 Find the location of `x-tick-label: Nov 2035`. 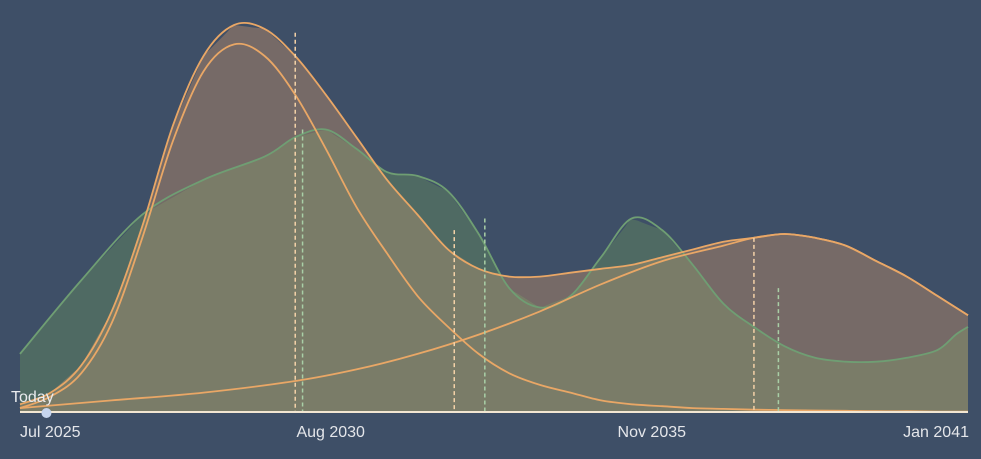

x-tick-label: Nov 2035 is located at coordinates (652, 432).